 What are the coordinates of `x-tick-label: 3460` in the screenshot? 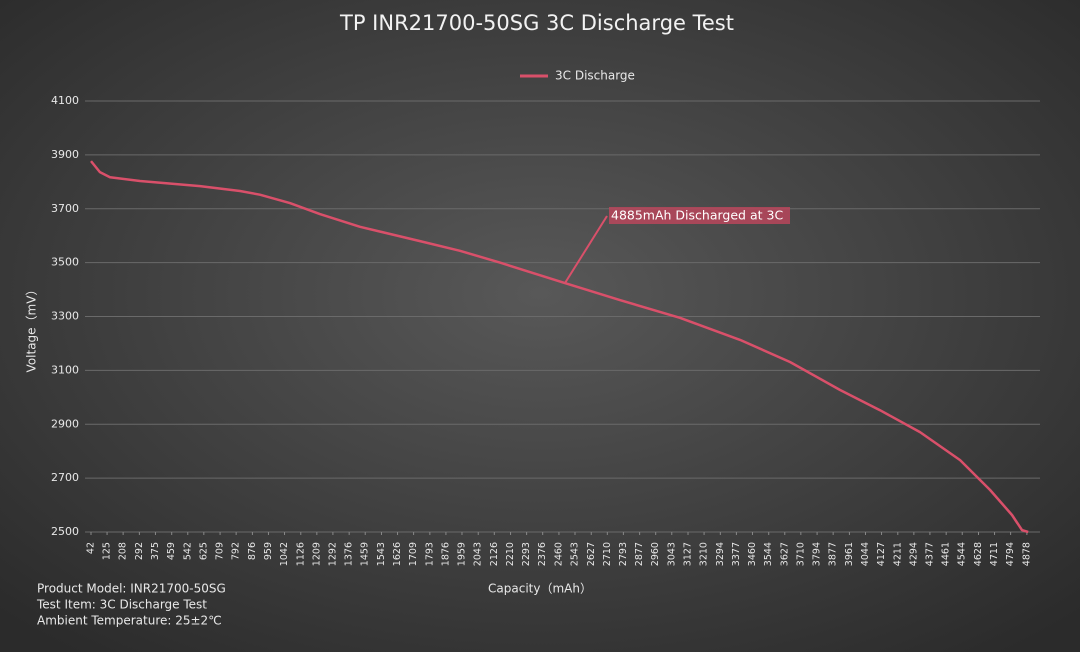 It's located at (752, 554).